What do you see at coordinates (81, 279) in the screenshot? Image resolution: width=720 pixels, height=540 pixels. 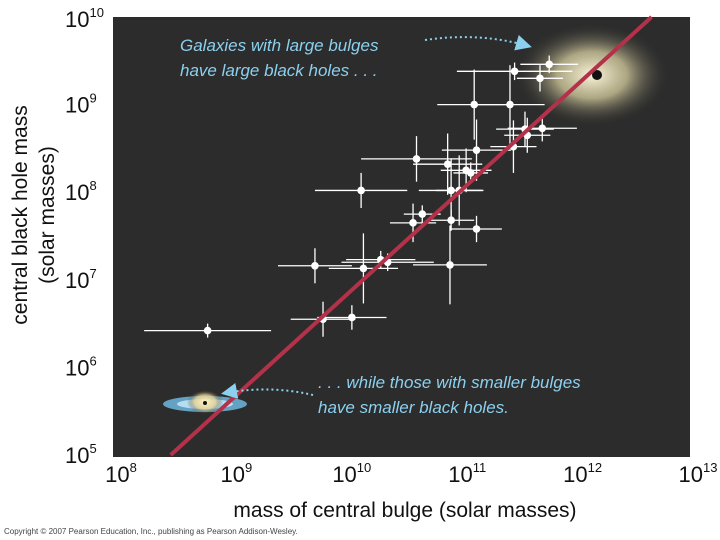 I see `y-tick-label: 10⁷` at bounding box center [81, 279].